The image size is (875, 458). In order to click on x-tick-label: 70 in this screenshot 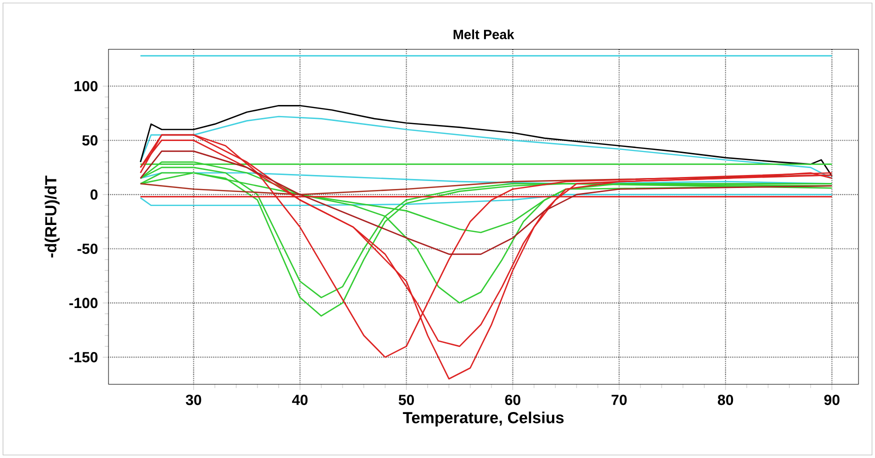, I will do `click(619, 400)`.